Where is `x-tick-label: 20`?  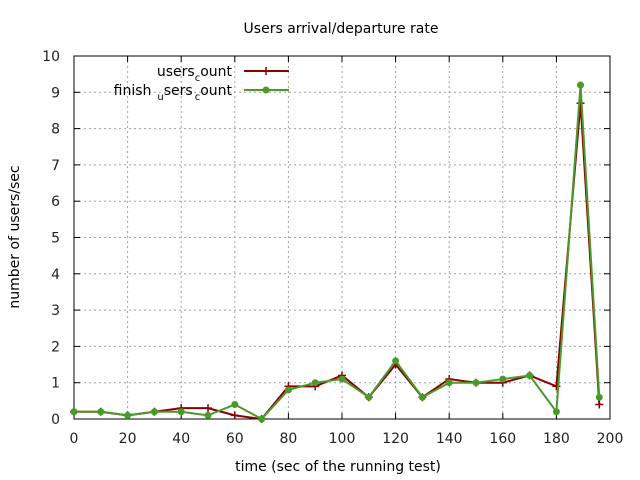
x-tick-label: 20 is located at coordinates (128, 439).